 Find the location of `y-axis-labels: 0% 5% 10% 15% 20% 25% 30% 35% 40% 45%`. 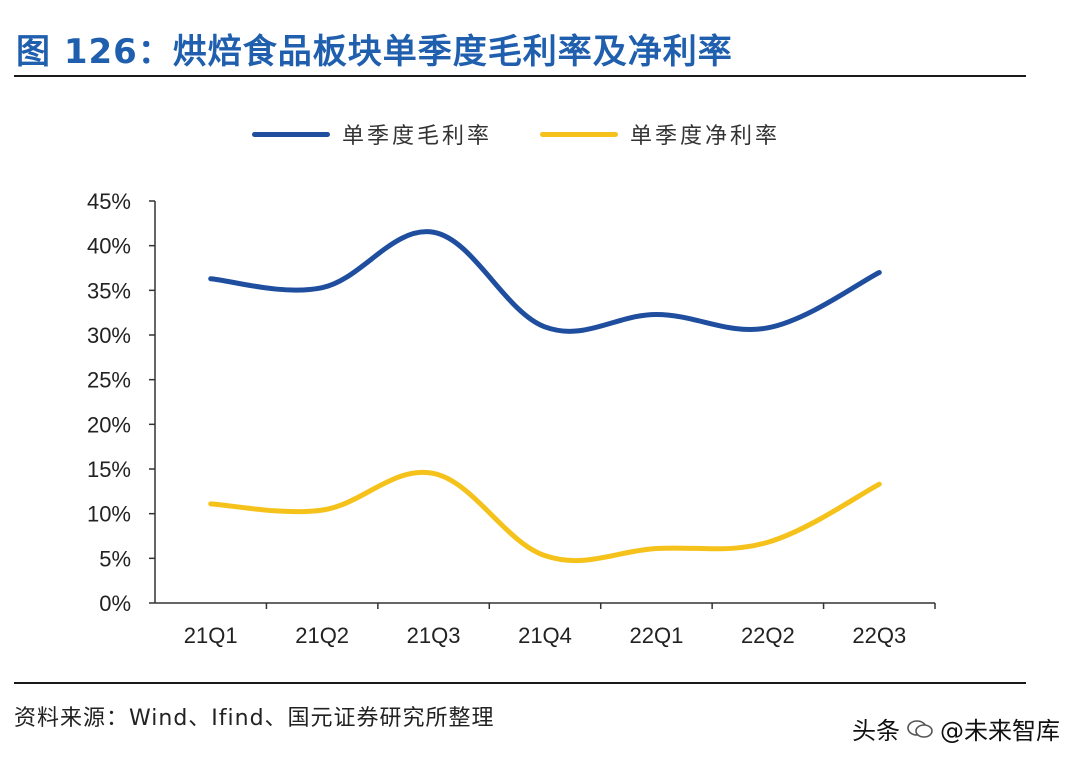

y-axis-labels: 0% 5% 10% 15% 20% 25% 30% 35% 40% 45% is located at coordinates (109, 402).